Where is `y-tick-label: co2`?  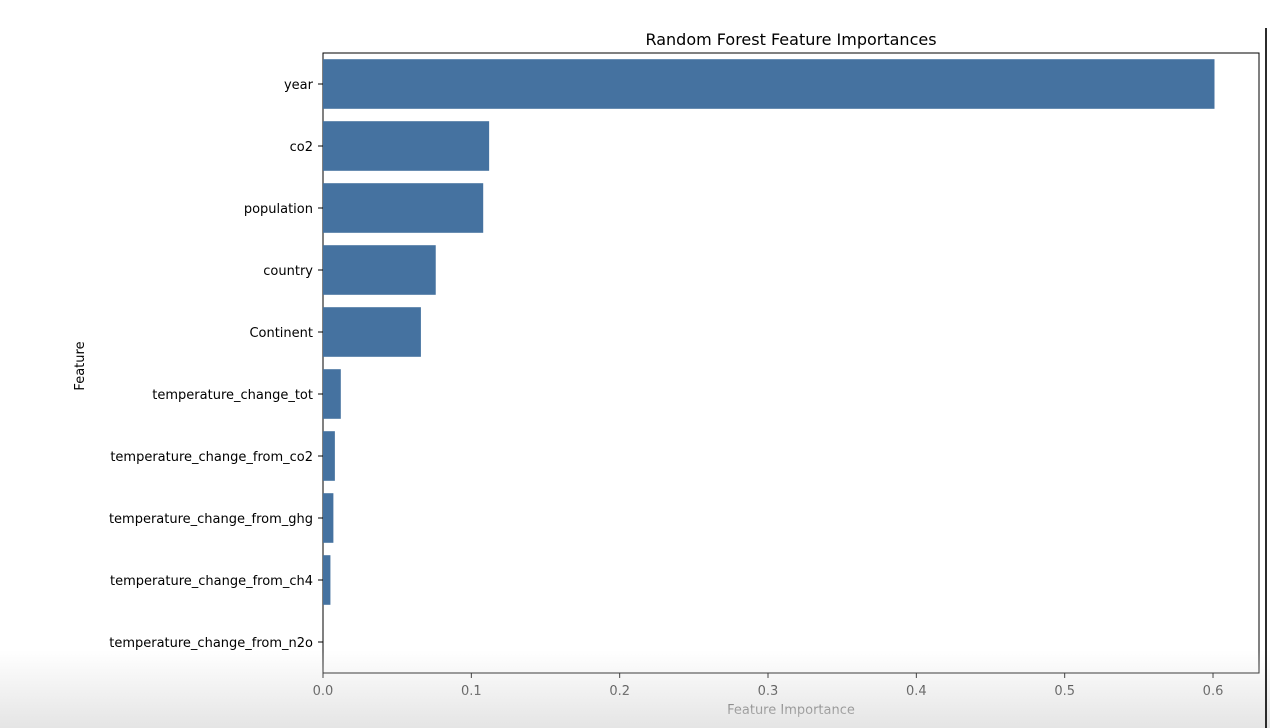
y-tick-label: co2 is located at coordinates (301, 147).